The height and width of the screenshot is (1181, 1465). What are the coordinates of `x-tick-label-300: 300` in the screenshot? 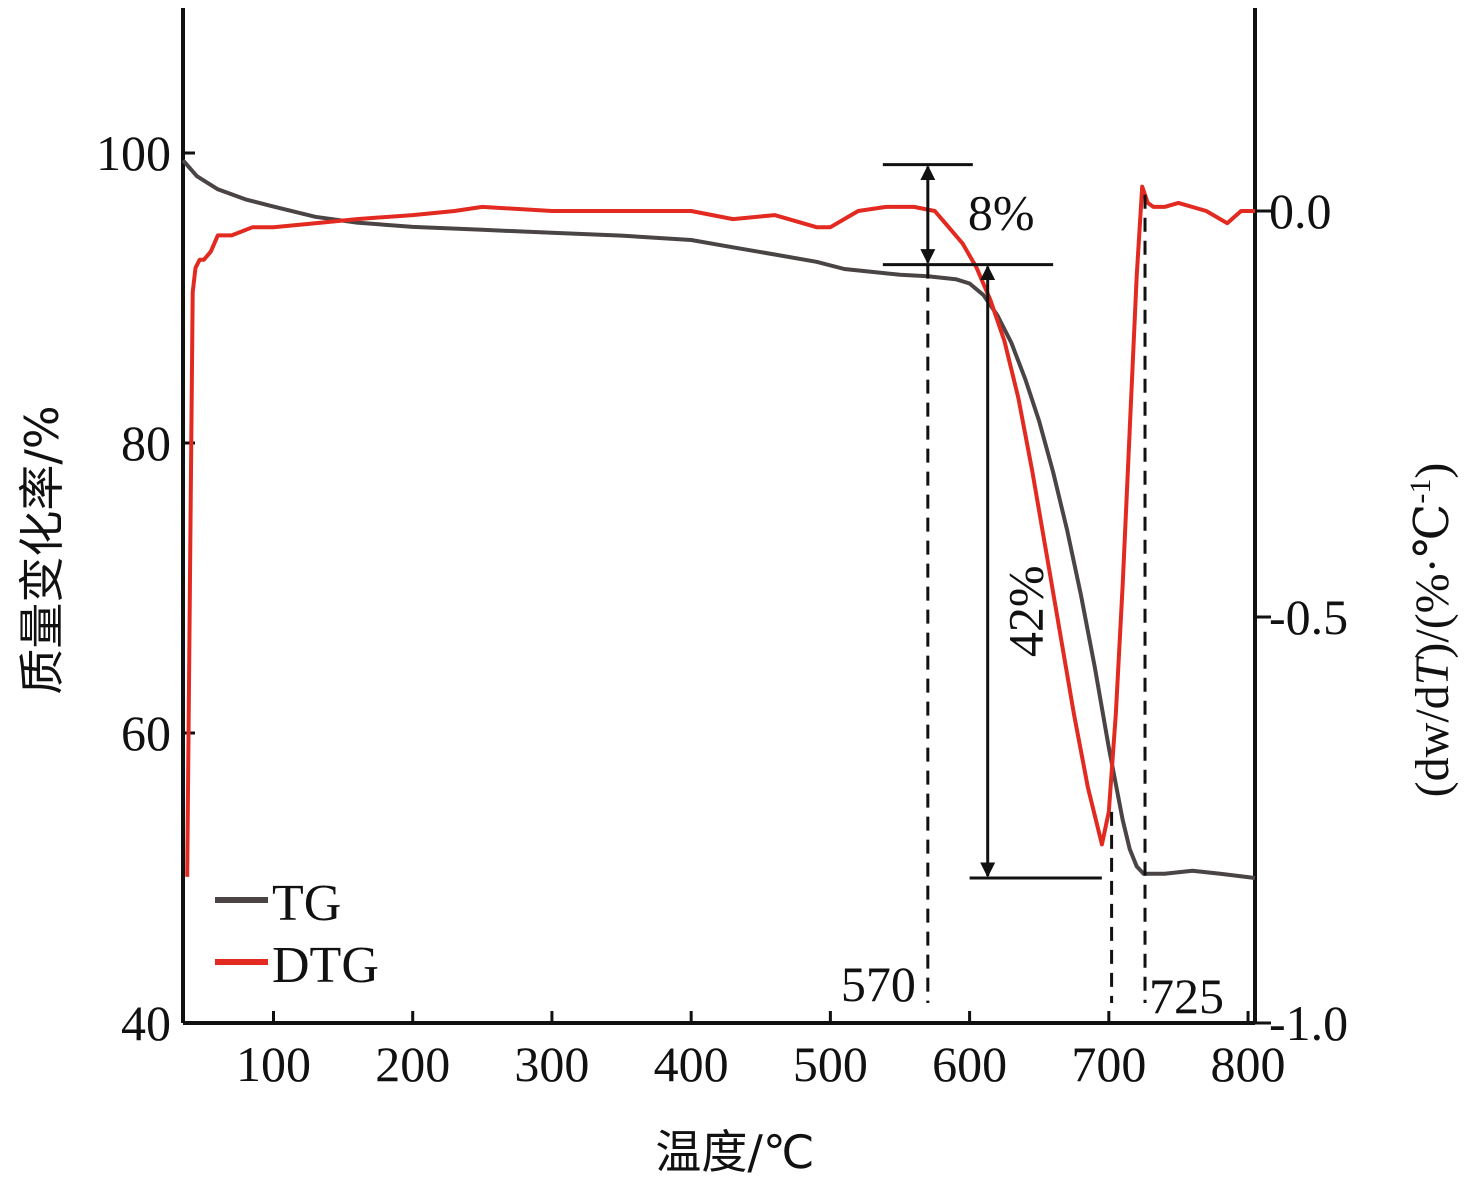 It's located at (551, 1064).